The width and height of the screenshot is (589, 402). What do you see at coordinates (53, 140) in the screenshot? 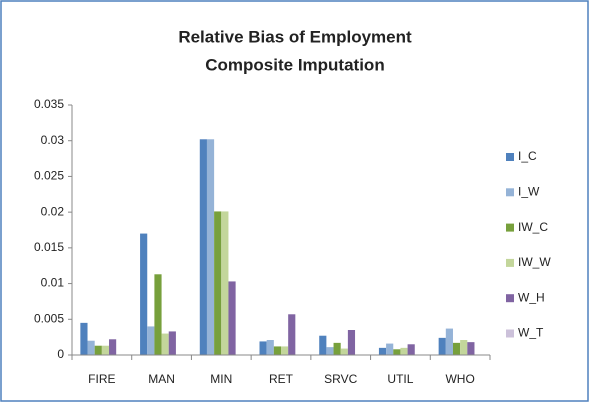
I see `y-tick-label: 0.03` at bounding box center [53, 140].